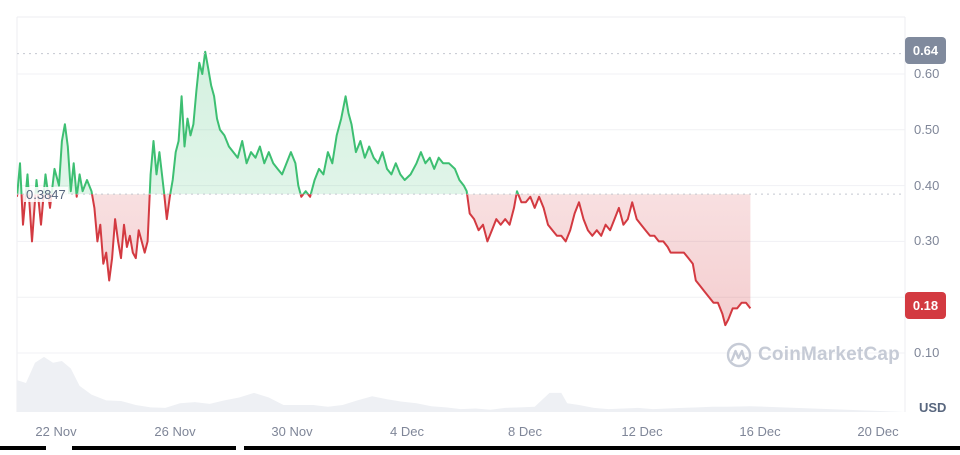 This screenshot has height=455, width=960. Describe the element at coordinates (739, 355) in the screenshot. I see `coinmarketcap-logo-icon` at that location.